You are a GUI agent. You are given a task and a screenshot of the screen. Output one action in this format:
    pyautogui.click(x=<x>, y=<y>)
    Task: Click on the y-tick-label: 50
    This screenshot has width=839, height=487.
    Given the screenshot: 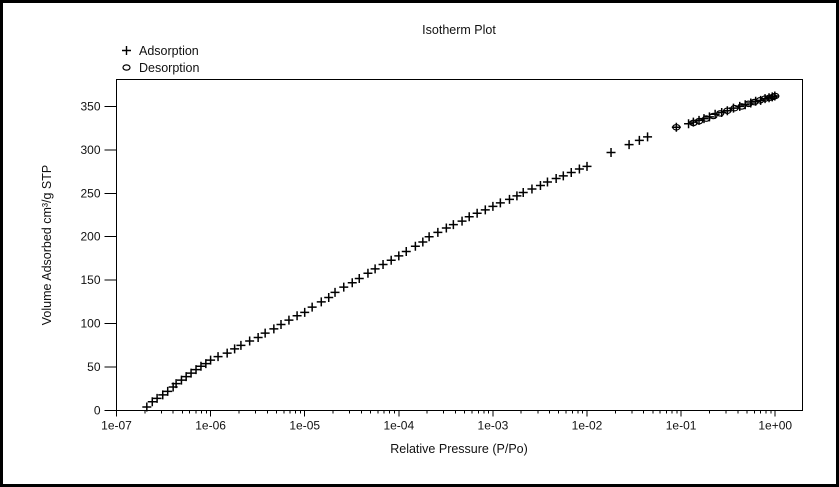 What is the action you would take?
    pyautogui.click(x=94, y=367)
    